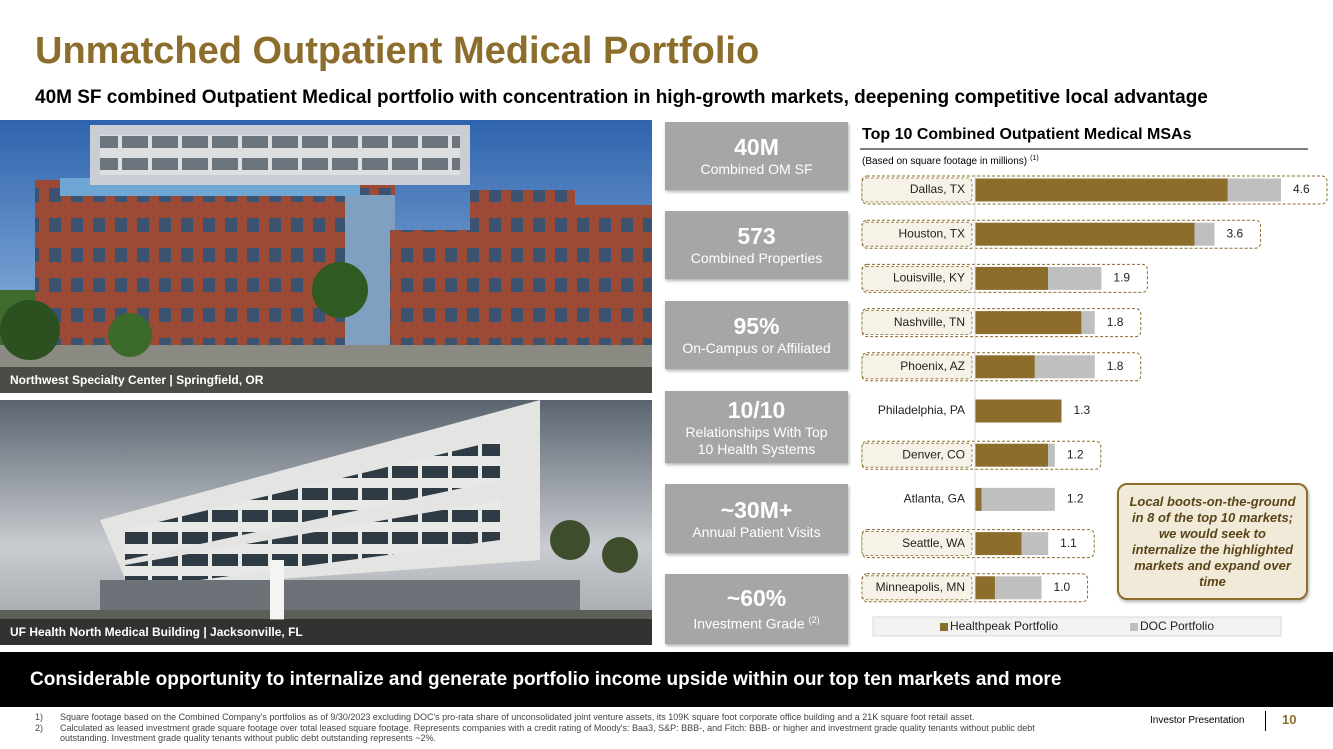 The height and width of the screenshot is (749, 1333). I want to click on stat-label: Combined OM SF, so click(756, 169).